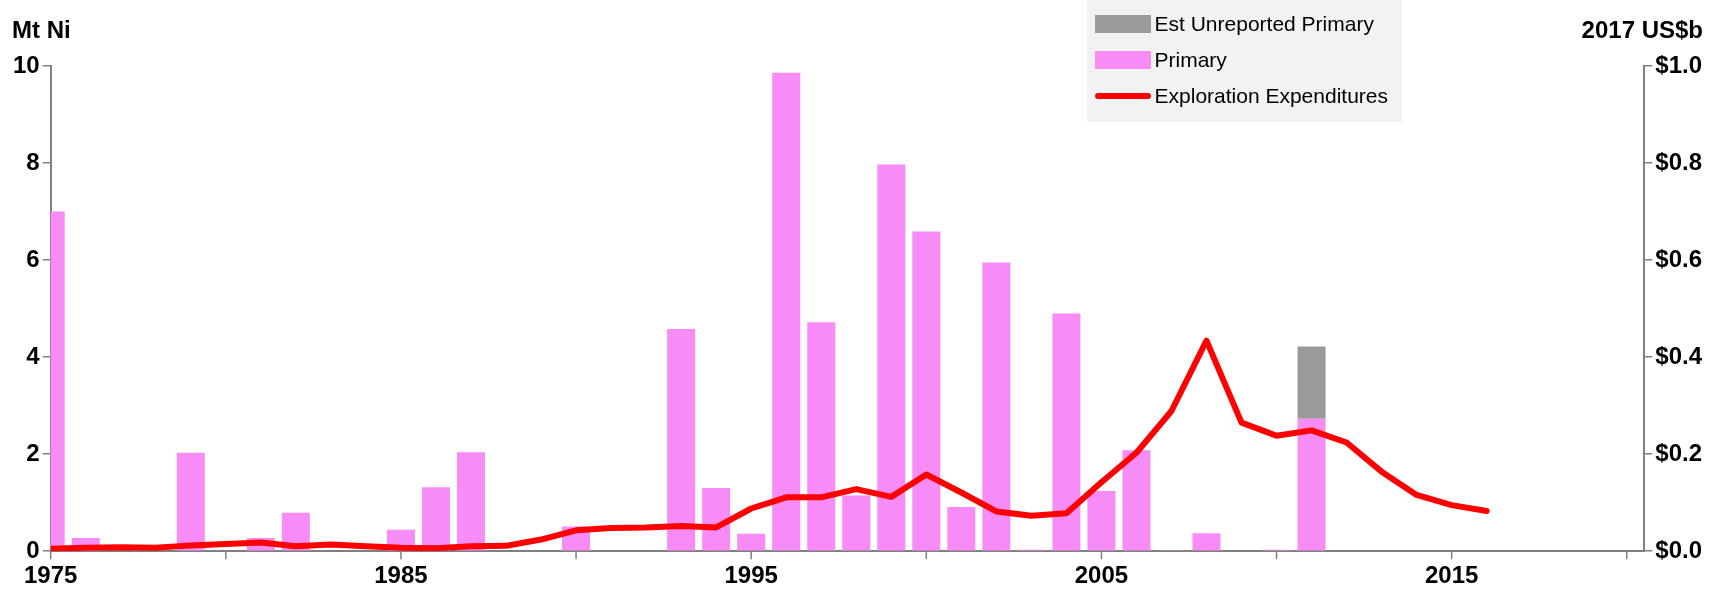  Describe the element at coordinates (1642, 29) in the screenshot. I see `y2-axis-title: 2017 US$b` at that location.